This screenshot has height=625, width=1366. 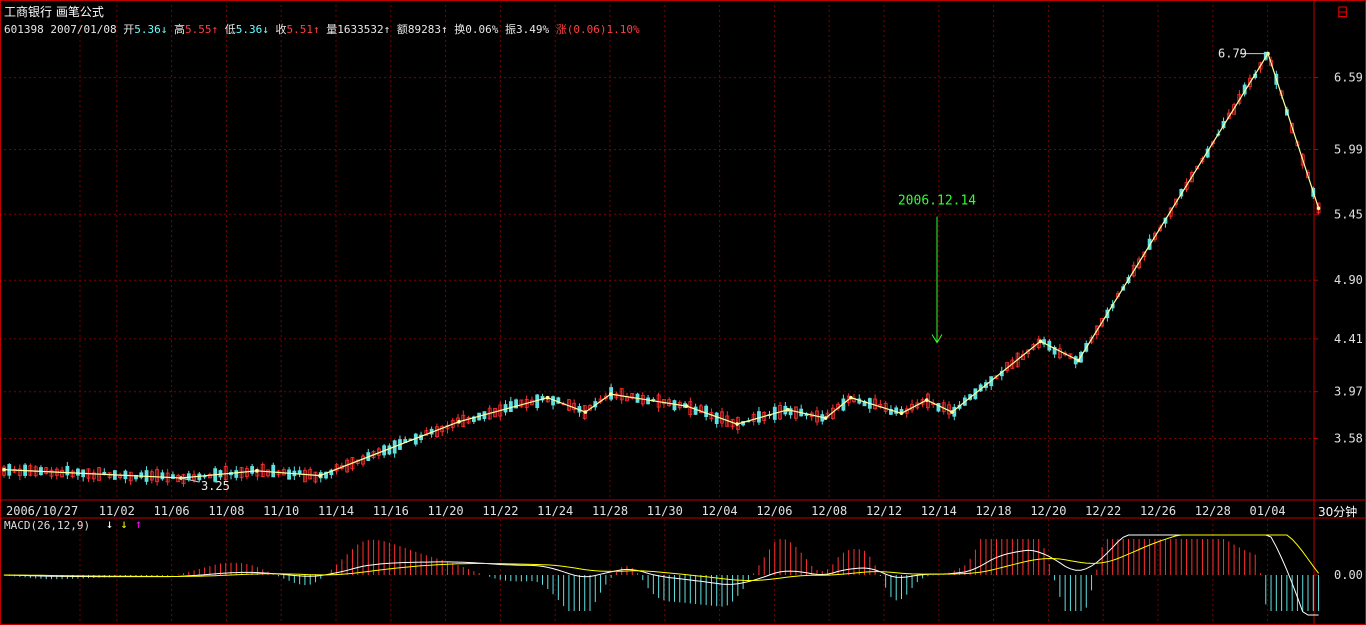 I want to click on period-selector: 30分钟, so click(x=1338, y=512).